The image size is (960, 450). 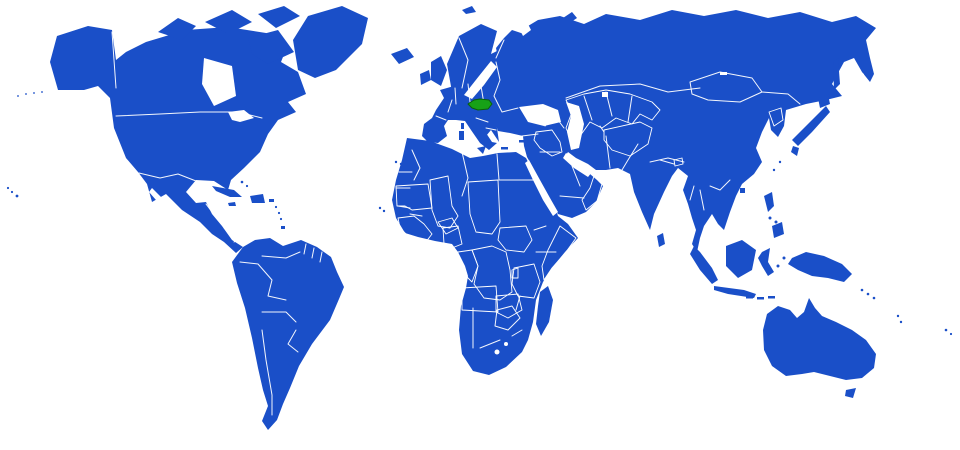 I want to click on sakhalin, so click(x=836, y=74).